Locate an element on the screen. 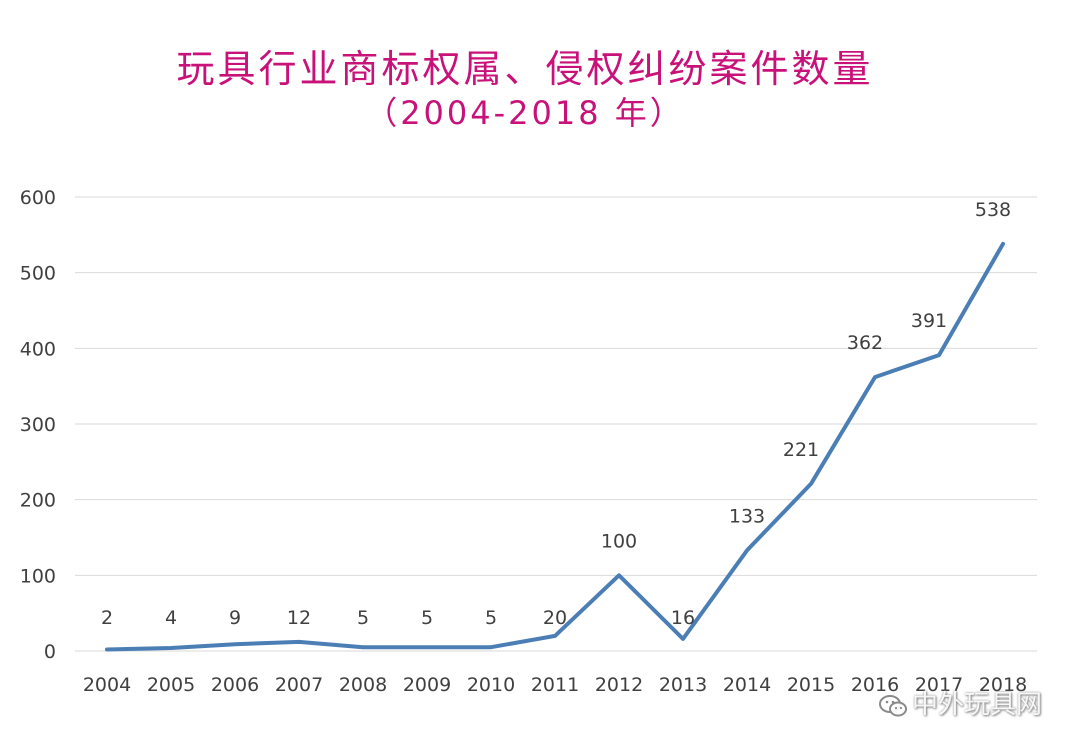 This screenshot has height=750, width=1080. y-tick-label: 300 is located at coordinates (38, 425).